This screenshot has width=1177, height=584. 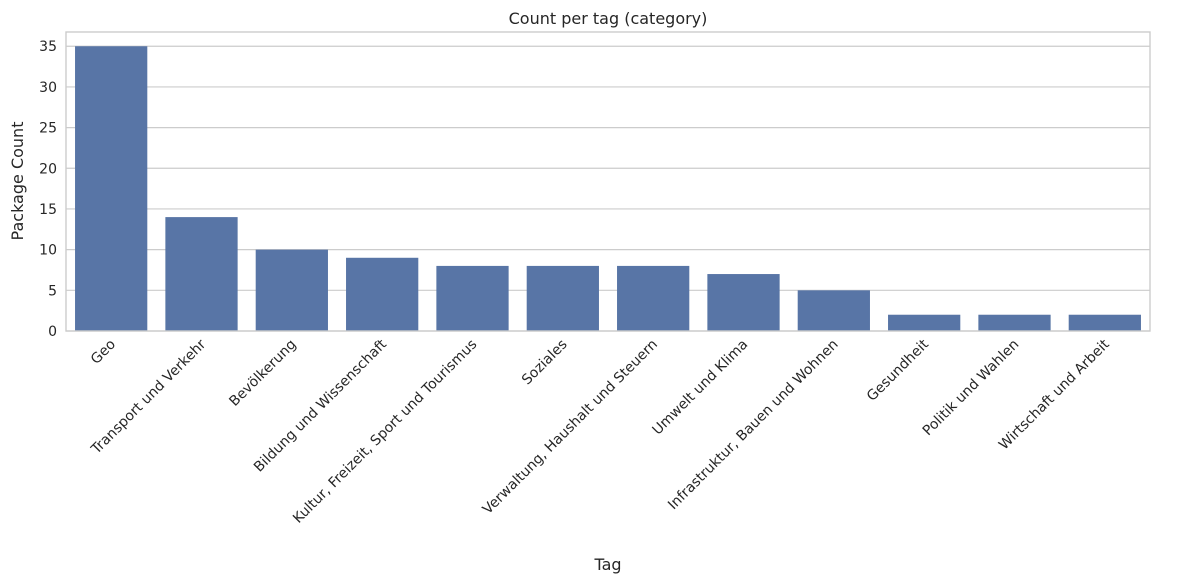 I want to click on x-tick-label: Umwelt und Klima, so click(x=700, y=388).